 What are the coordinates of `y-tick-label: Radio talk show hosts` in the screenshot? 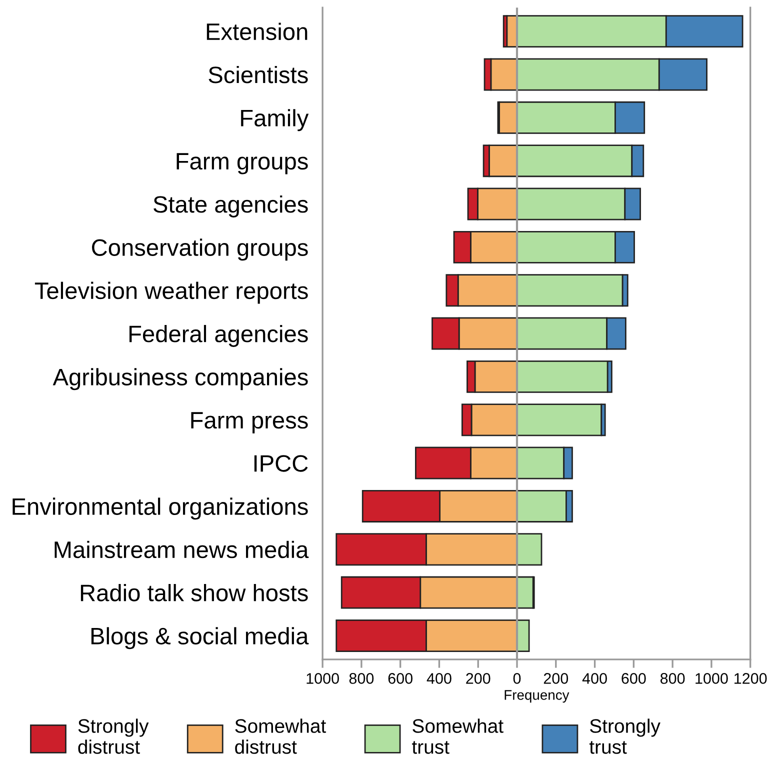 It's located at (194, 593).